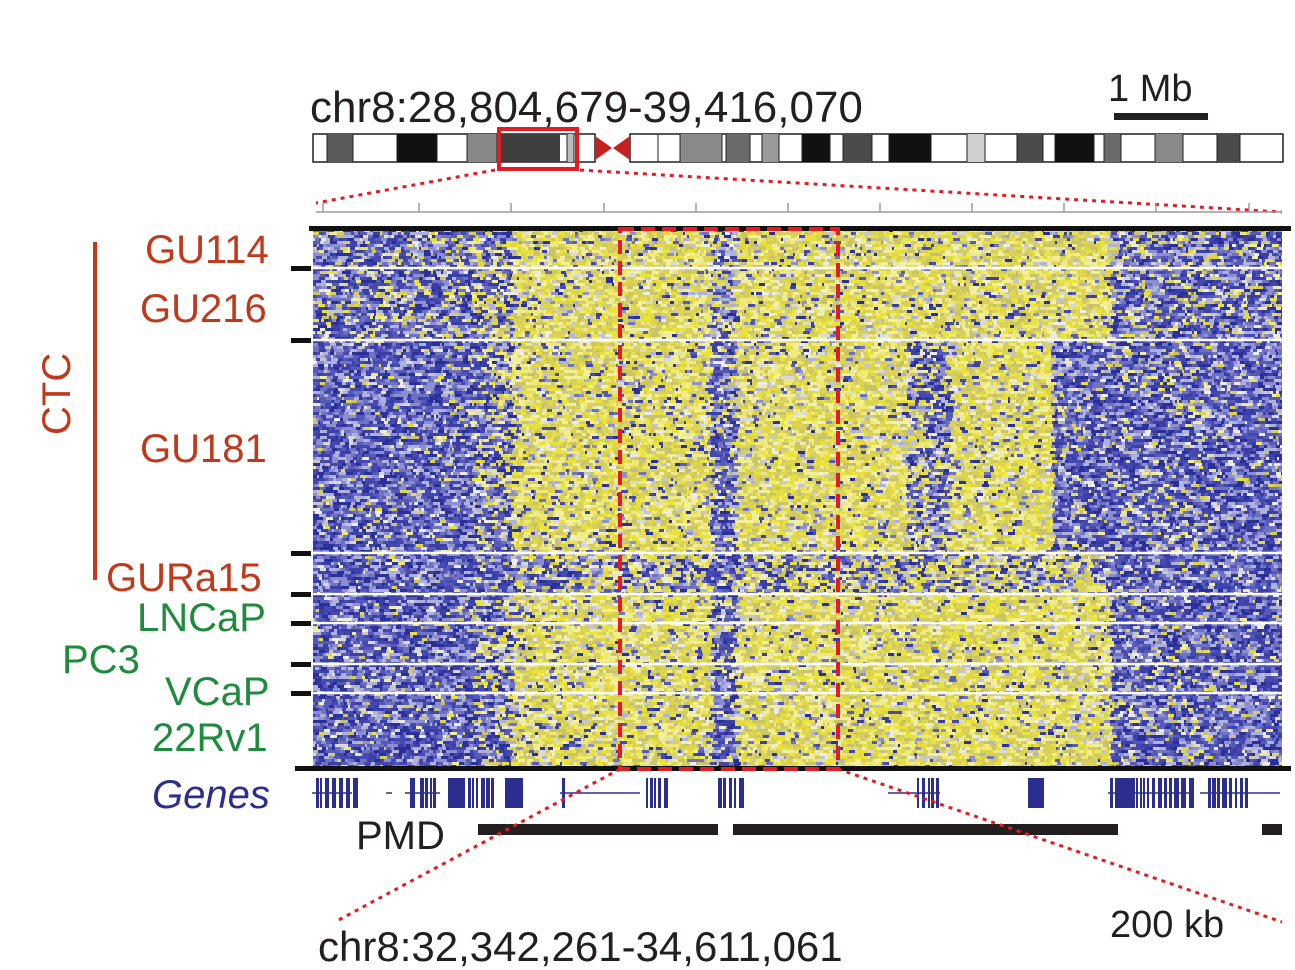 Image resolution: width=1295 pixels, height=970 pixels. What do you see at coordinates (400, 836) in the screenshot?
I see `pmd-track-label: PMD` at bounding box center [400, 836].